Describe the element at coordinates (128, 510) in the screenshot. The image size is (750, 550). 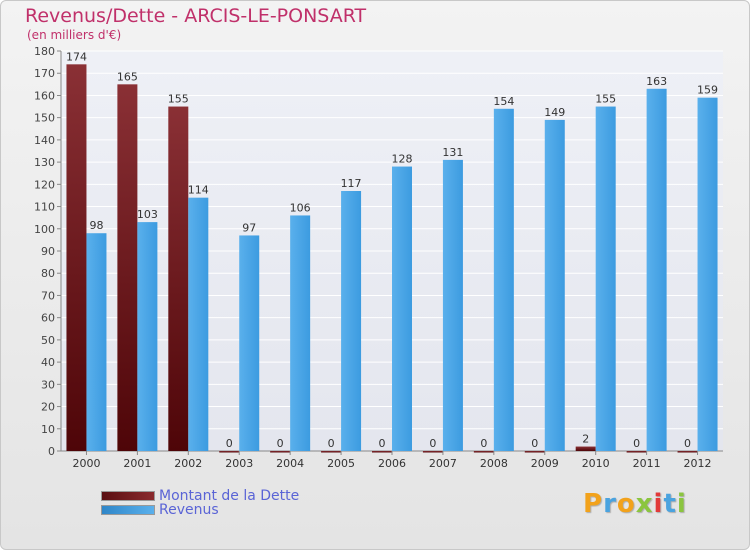
I see `legend-swatch-revenus` at that location.